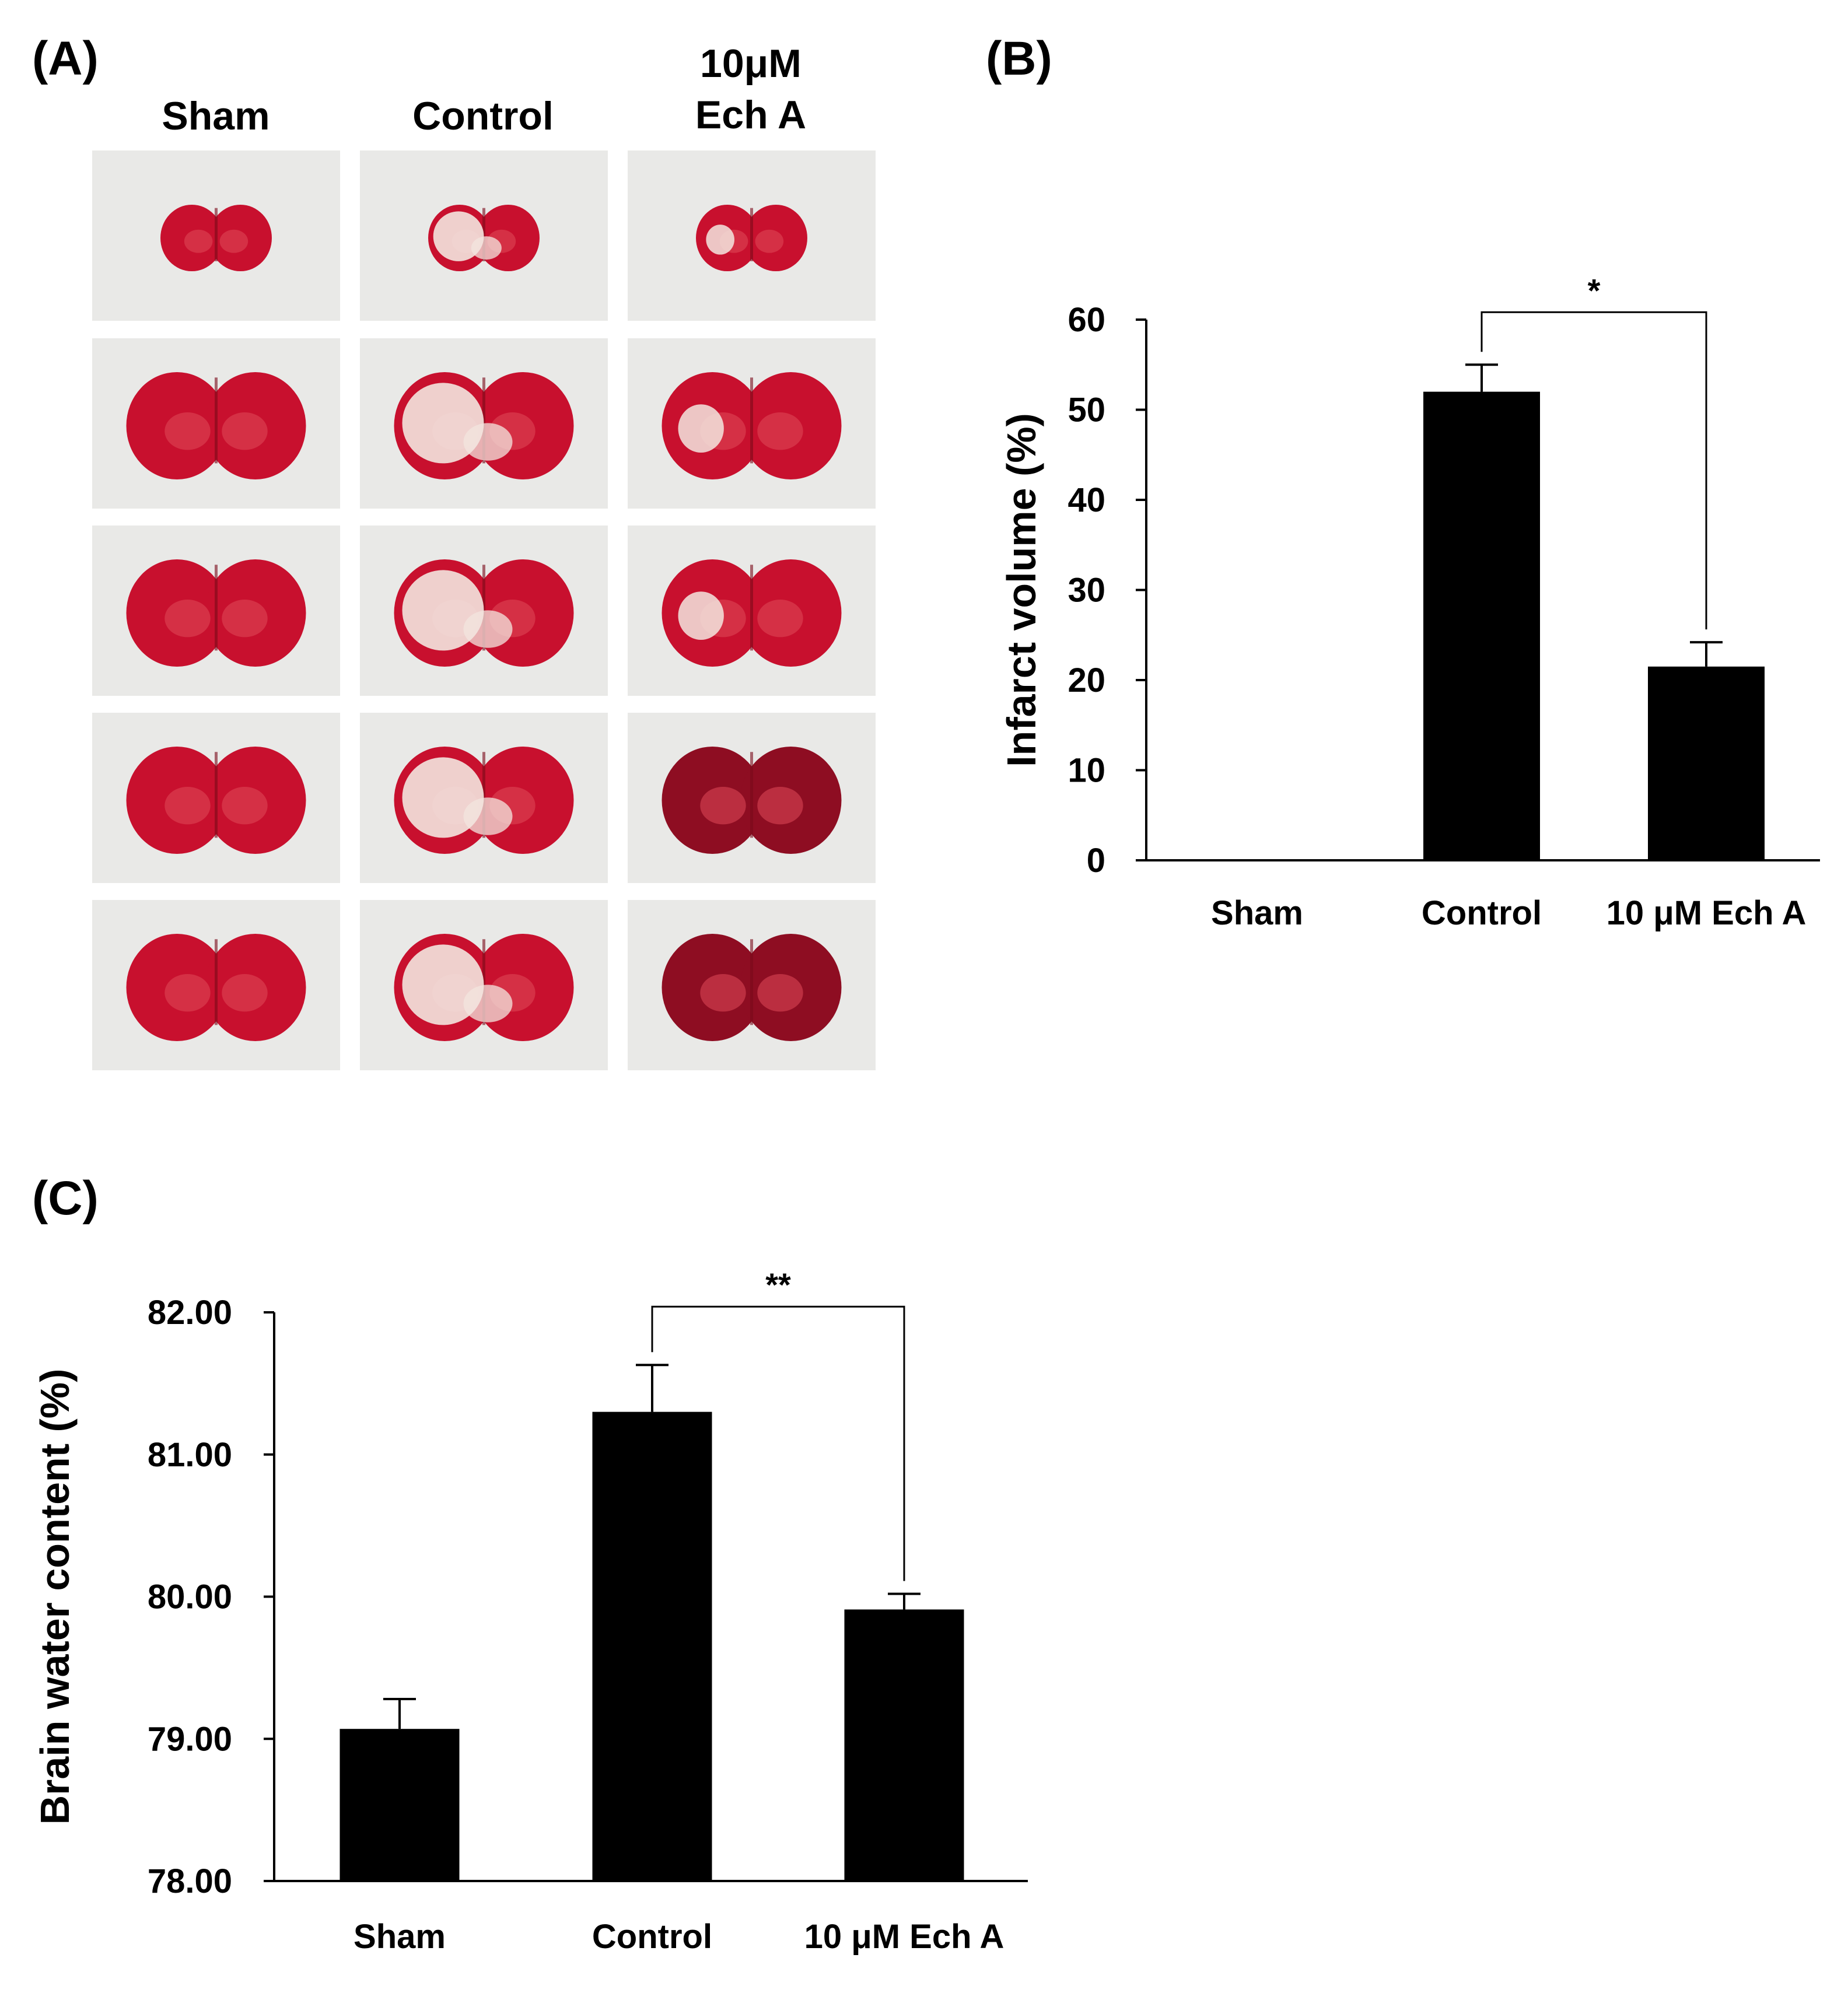 This screenshot has width=1848, height=1993. Describe the element at coordinates (55, 1597) in the screenshot. I see `y-axis-title: Brain water content (%)` at that location.